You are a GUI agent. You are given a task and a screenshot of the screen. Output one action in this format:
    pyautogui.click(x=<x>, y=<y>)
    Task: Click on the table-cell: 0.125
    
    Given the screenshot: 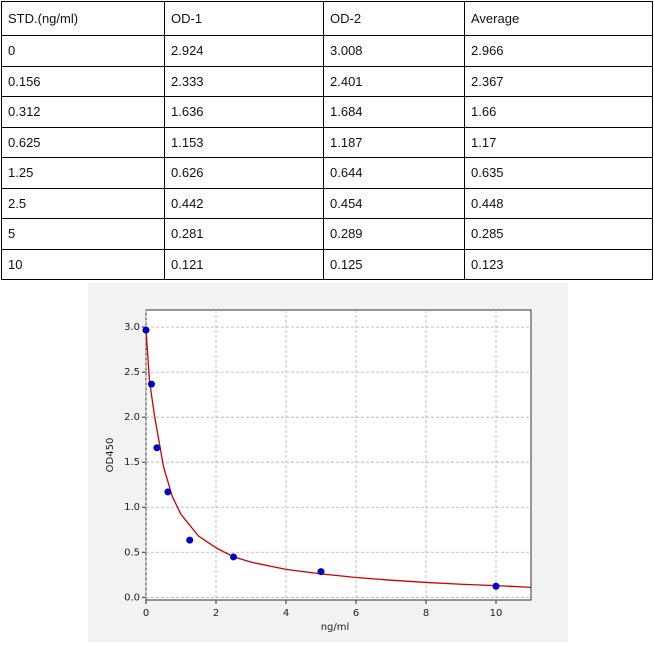 What is the action you would take?
    pyautogui.click(x=394, y=264)
    